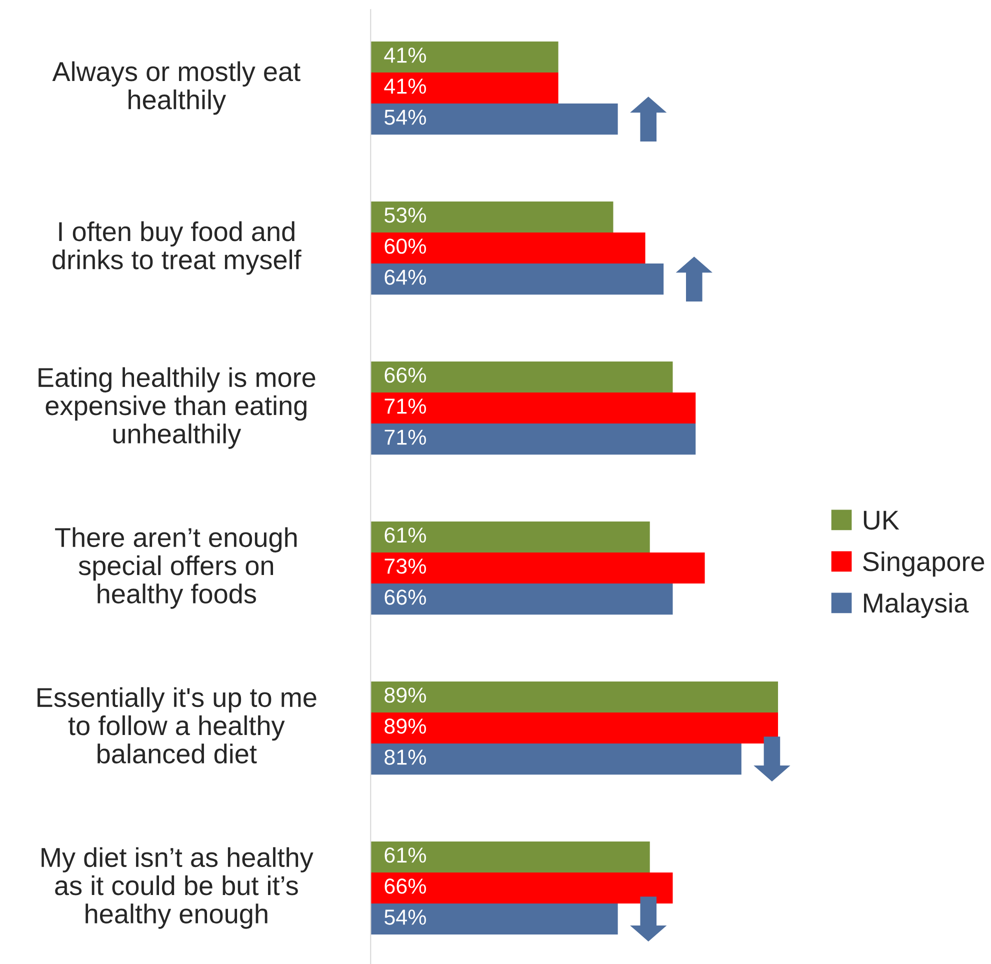 The image size is (991, 964). I want to click on y-tick-label: My diet isn’t as healthy as it could be but it’s healthy enough, so click(178, 888).